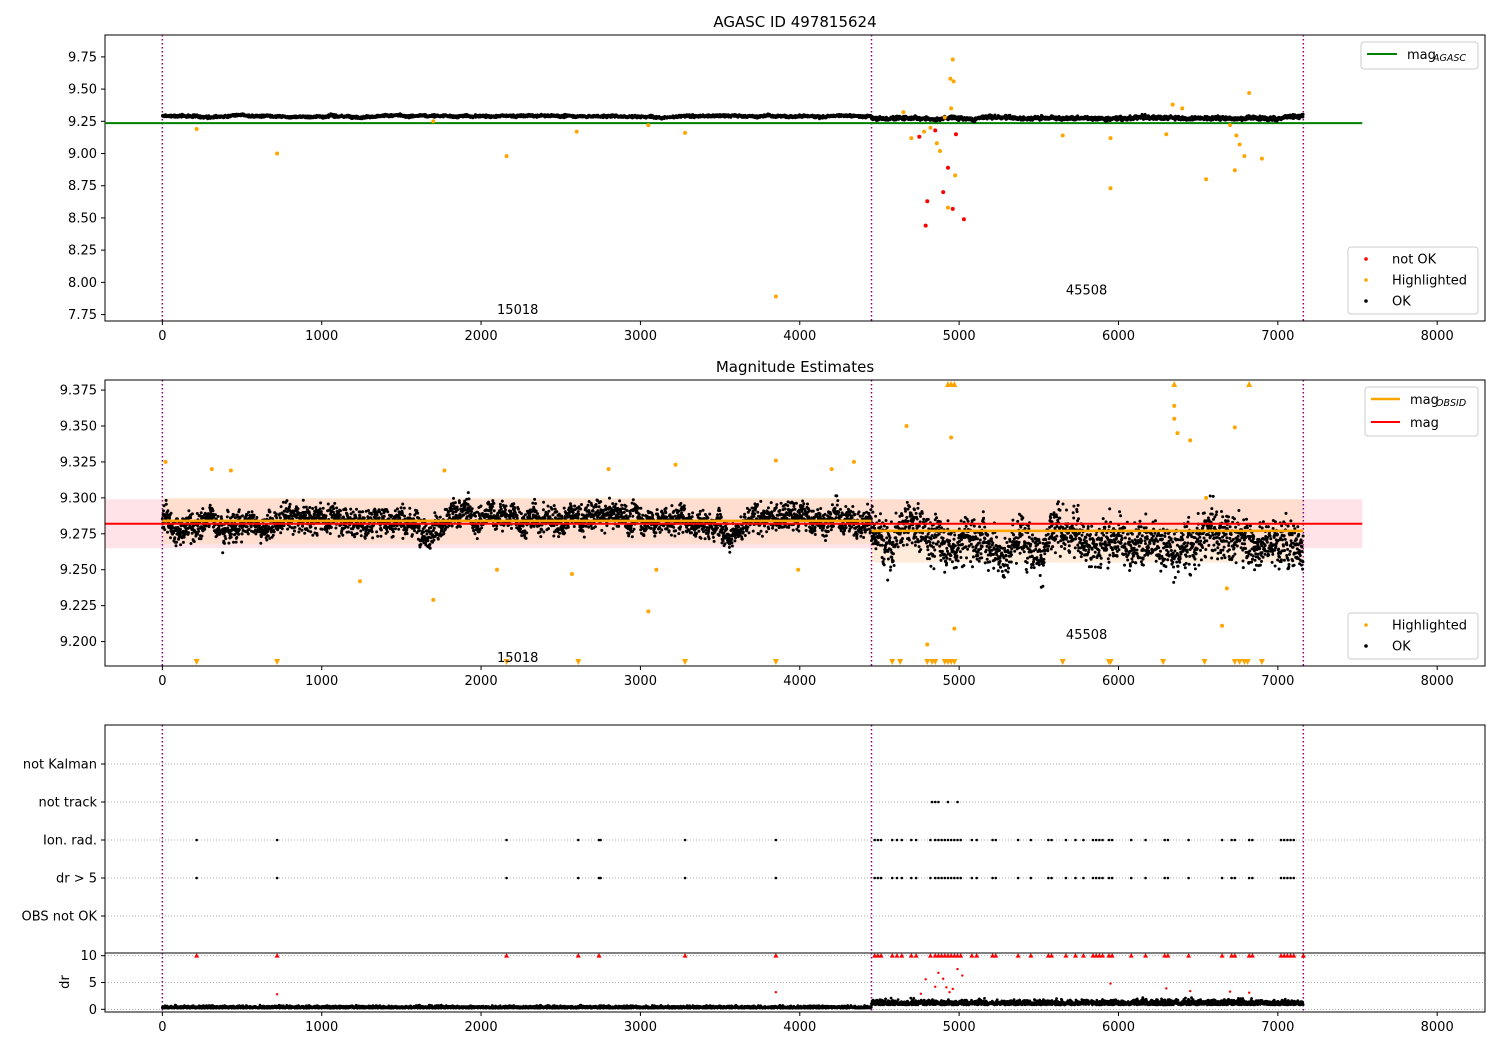 This screenshot has height=1050, width=1500. What do you see at coordinates (1086, 291) in the screenshot?
I see `top-obsid-label: 45508` at bounding box center [1086, 291].